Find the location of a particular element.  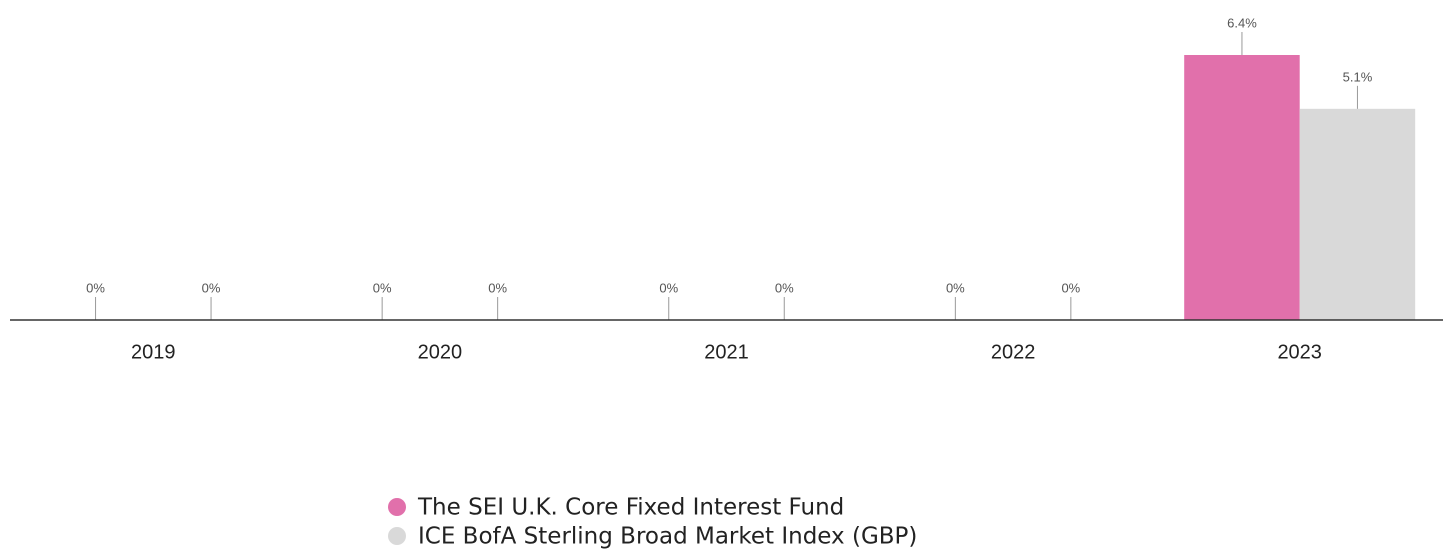

x-tick-label: 2019 is located at coordinates (153, 352).